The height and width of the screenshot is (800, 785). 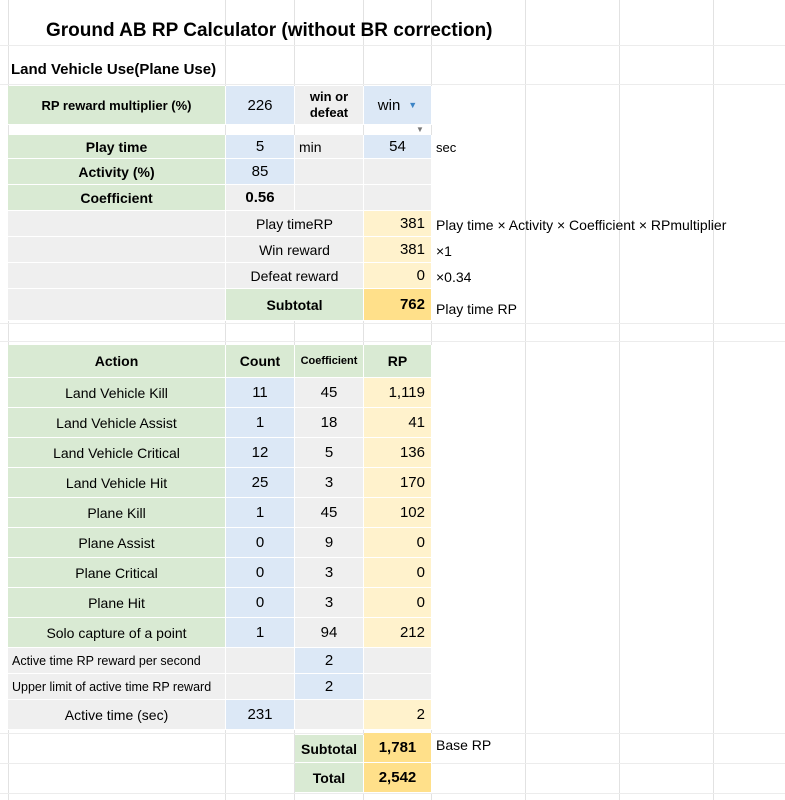 I want to click on defeat-reward-value: 0, so click(x=398, y=276).